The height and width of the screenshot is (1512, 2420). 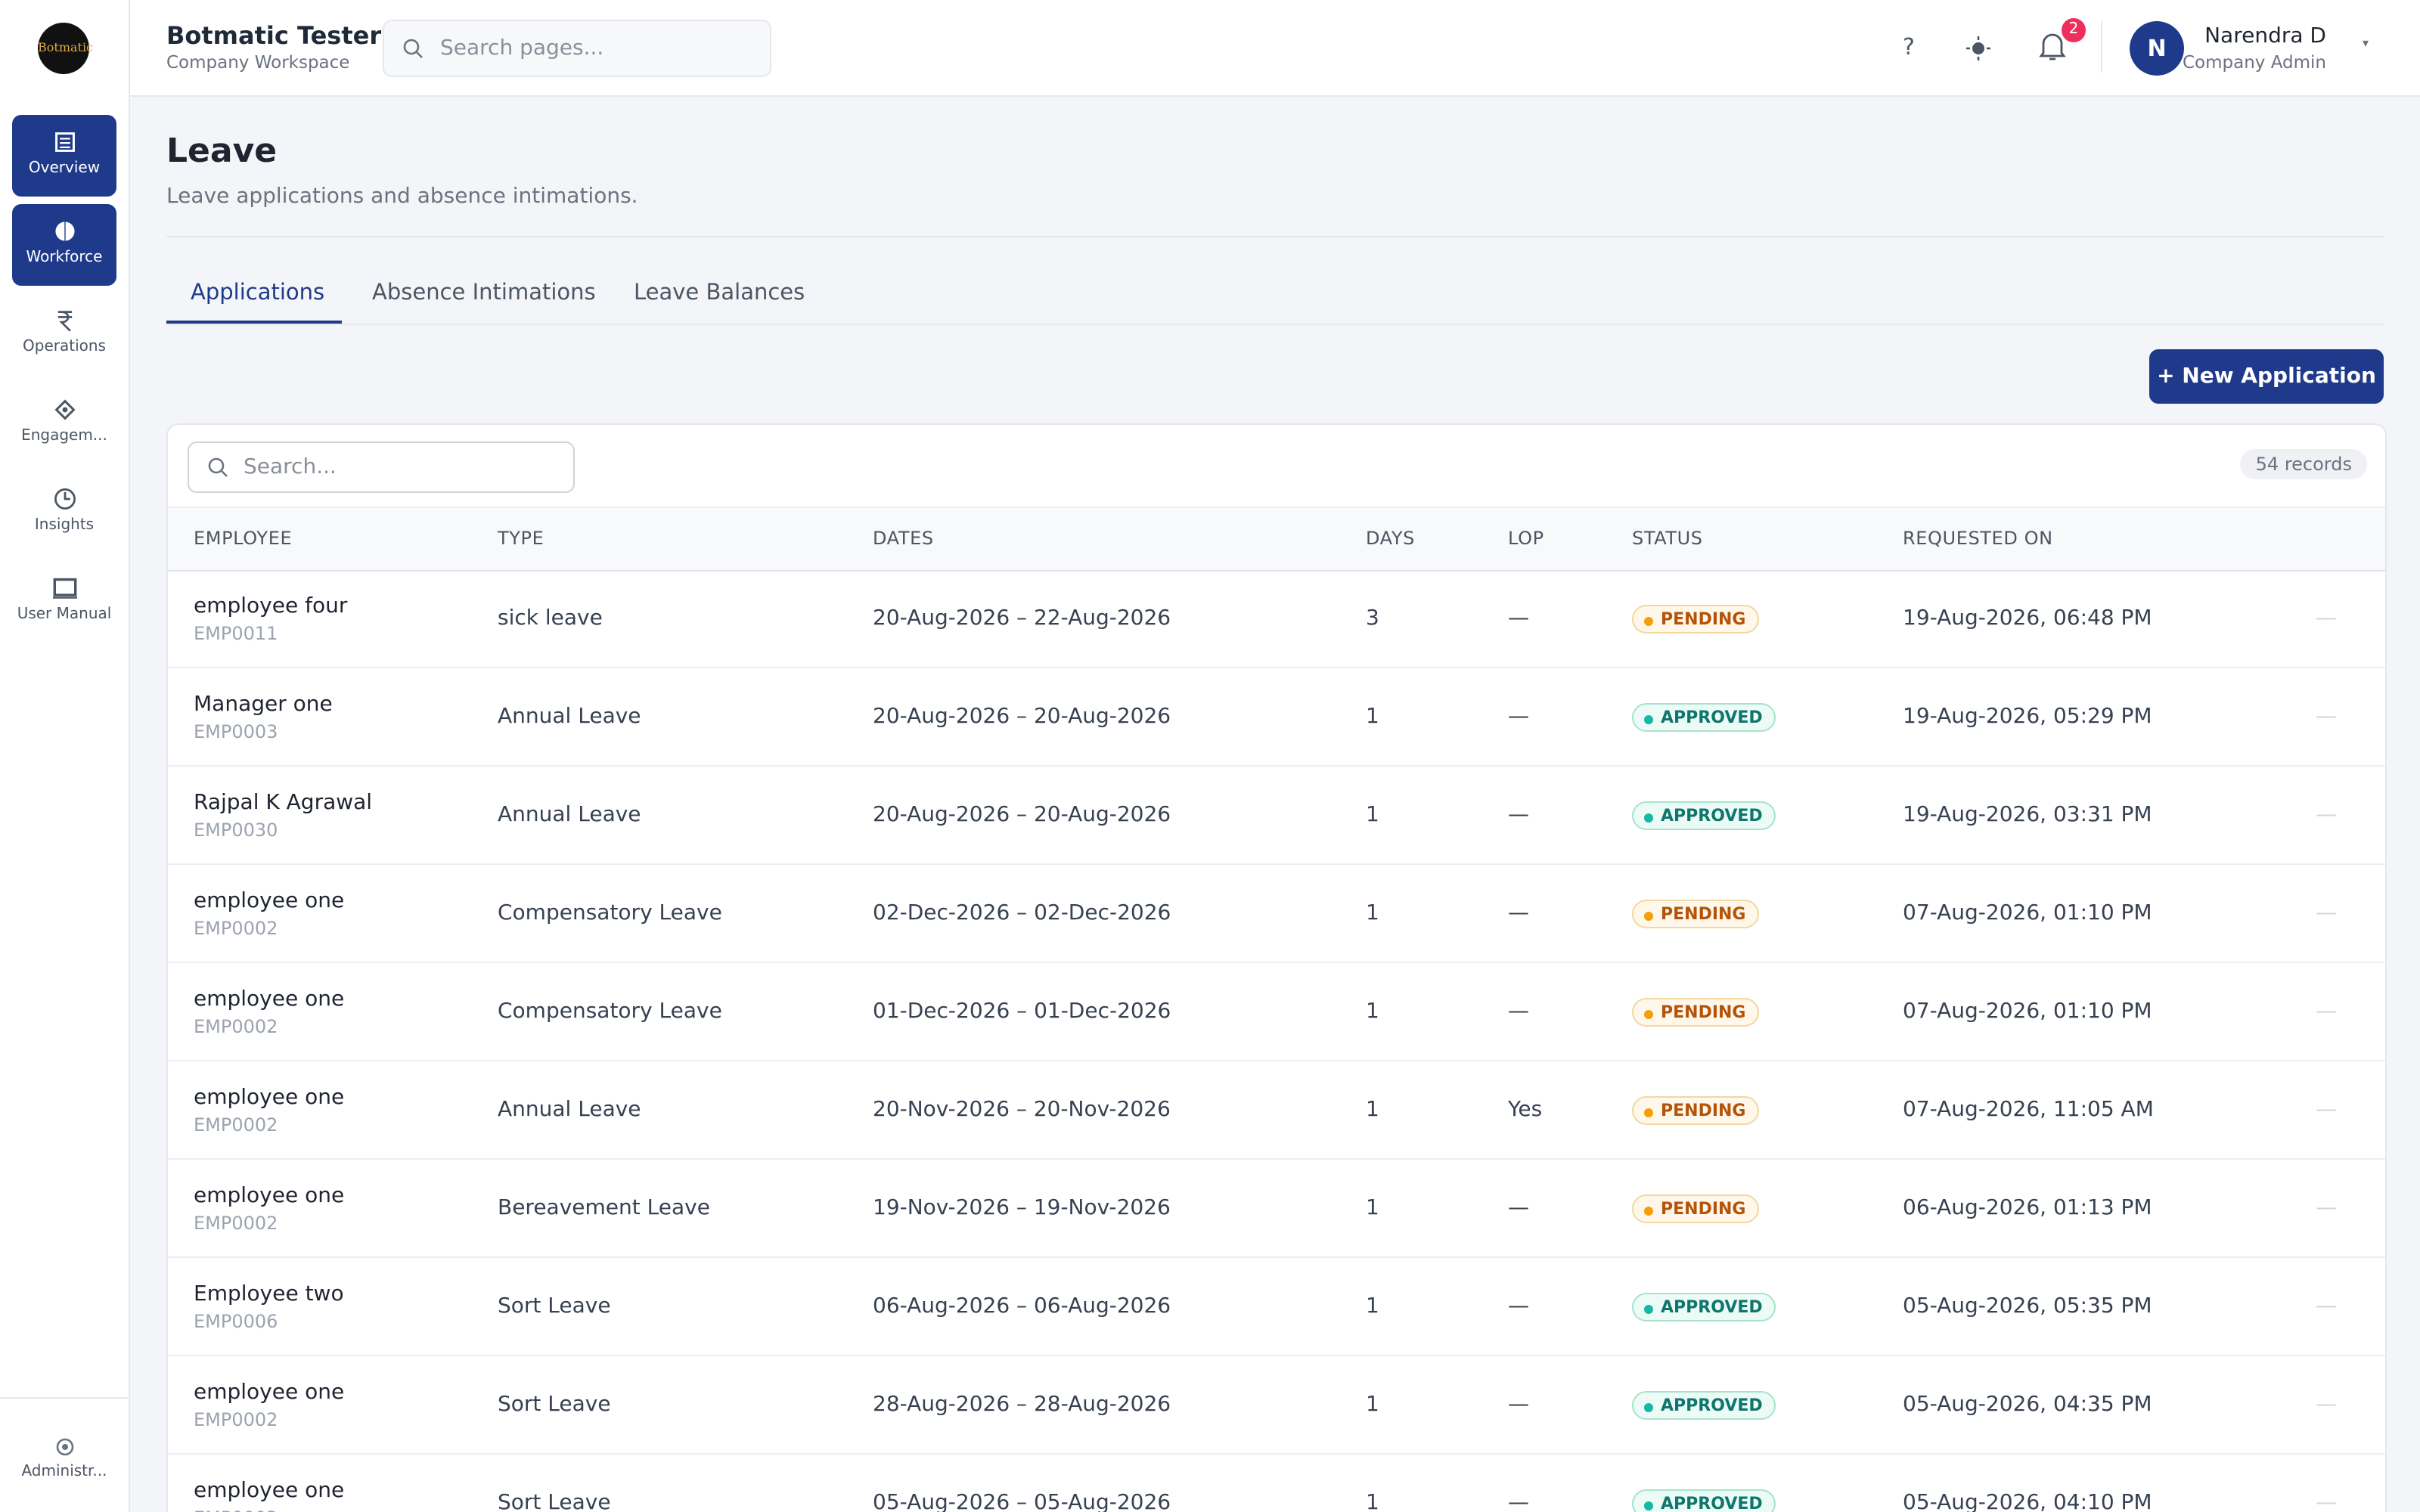 I want to click on theme-toggle, so click(x=1978, y=48).